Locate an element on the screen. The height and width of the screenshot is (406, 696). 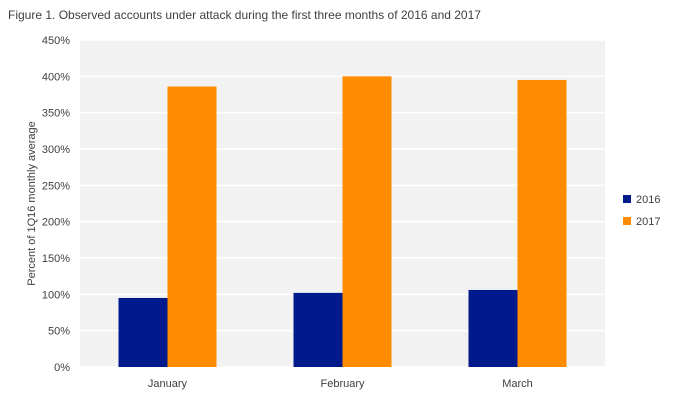
y-tick-label: 250% is located at coordinates (56, 186).